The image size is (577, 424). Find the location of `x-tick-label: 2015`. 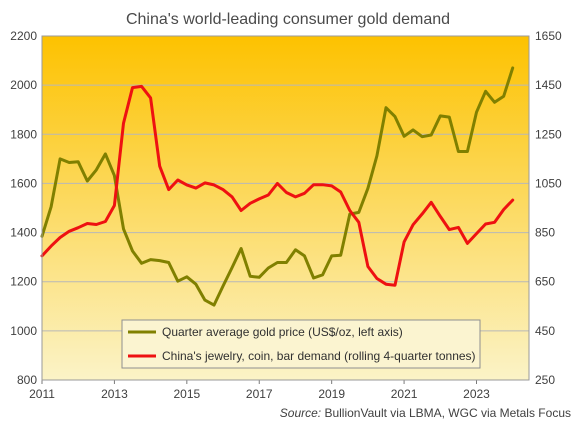

x-tick-label: 2015 is located at coordinates (186, 394).